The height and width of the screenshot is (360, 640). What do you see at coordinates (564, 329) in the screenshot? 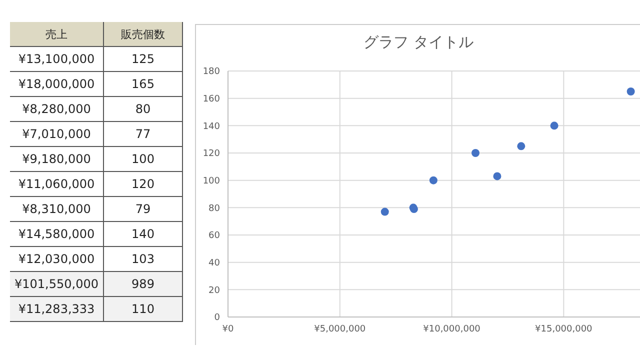
I see `x-tick-label: ¥15,000,000` at bounding box center [564, 329].